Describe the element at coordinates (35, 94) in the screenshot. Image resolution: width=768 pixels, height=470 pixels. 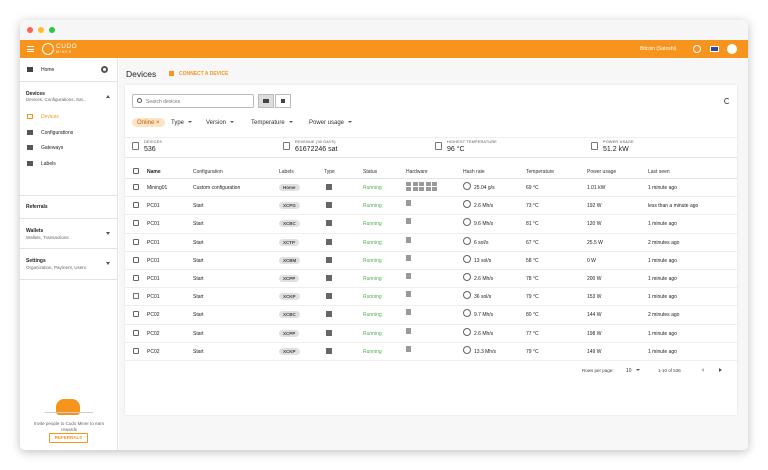
I see `nav-devices-group: Devices` at that location.